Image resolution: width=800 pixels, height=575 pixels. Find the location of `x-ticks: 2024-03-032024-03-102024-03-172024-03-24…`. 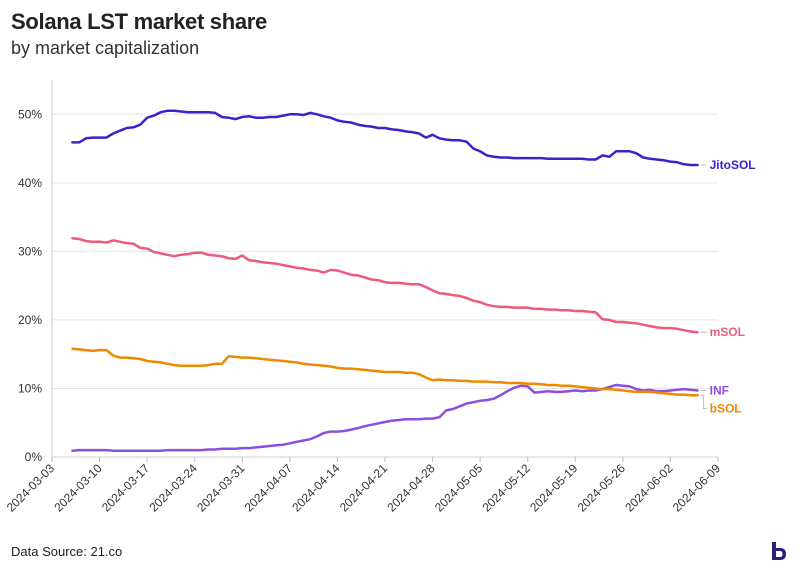

x-ticks: 2024-03-032024-03-102024-03-172024-03-24… is located at coordinates (364, 486).